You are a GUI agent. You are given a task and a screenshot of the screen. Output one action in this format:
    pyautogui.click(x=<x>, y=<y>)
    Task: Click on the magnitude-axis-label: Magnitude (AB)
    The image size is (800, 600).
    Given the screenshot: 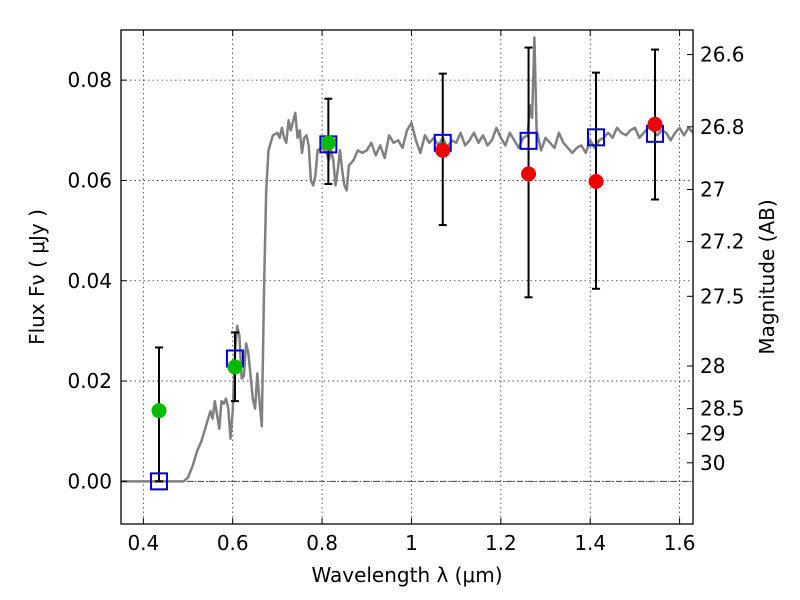 What is the action you would take?
    pyautogui.click(x=767, y=276)
    